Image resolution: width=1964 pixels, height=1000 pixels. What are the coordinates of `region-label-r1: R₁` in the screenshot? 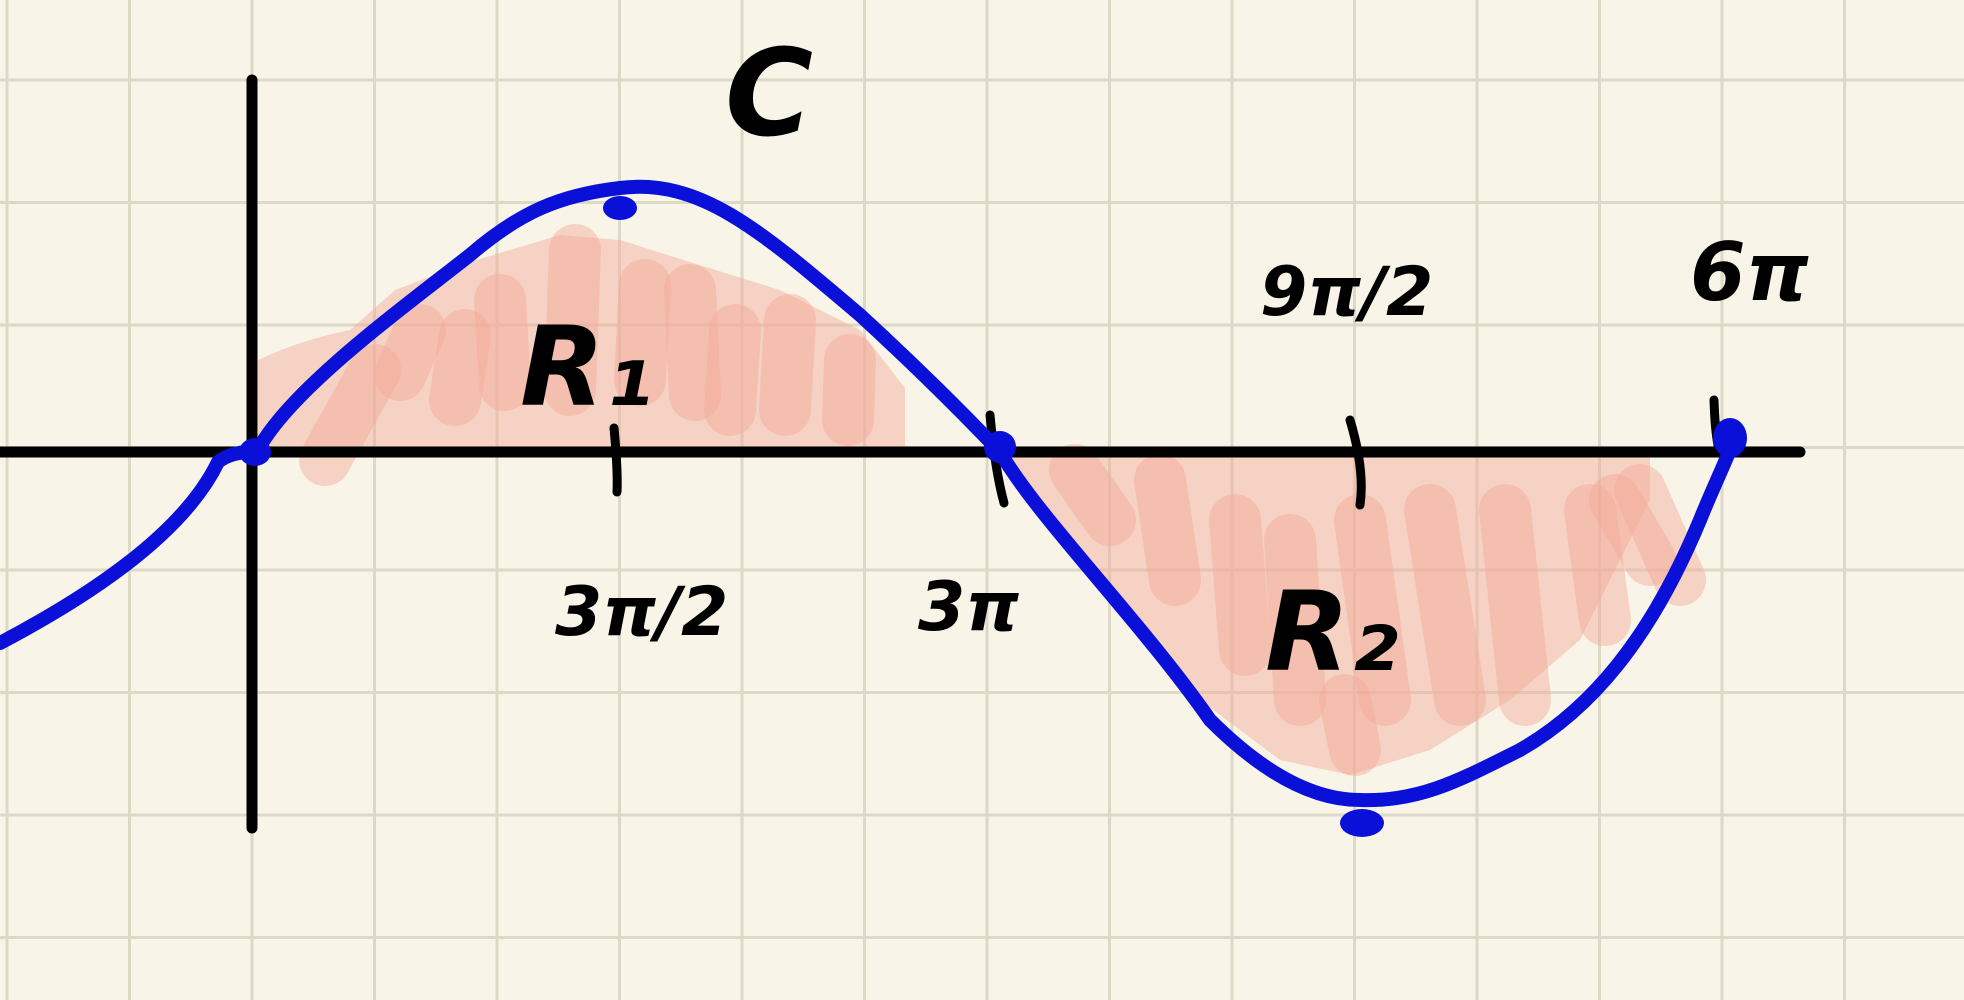 It's located at (586, 367).